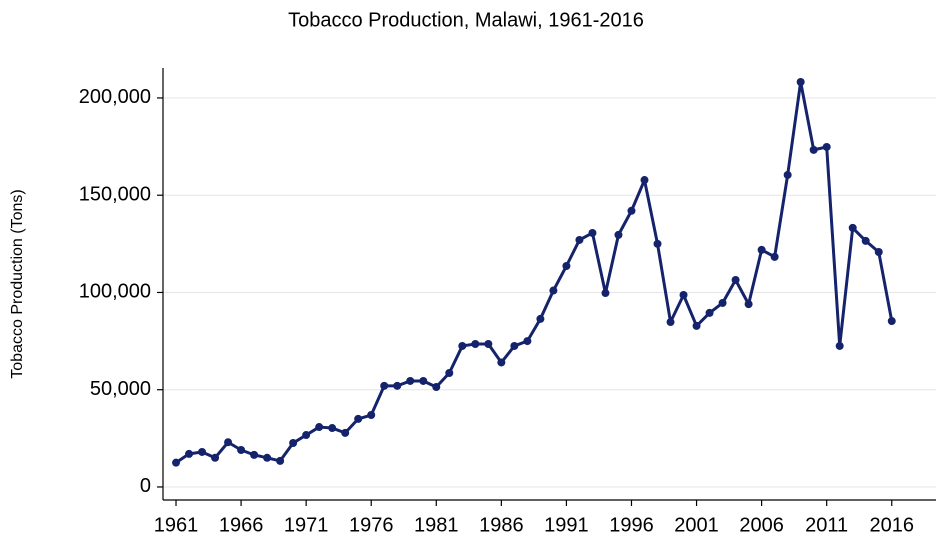 This screenshot has width=938, height=541. I want to click on x-tick-label: 2011, so click(826, 525).